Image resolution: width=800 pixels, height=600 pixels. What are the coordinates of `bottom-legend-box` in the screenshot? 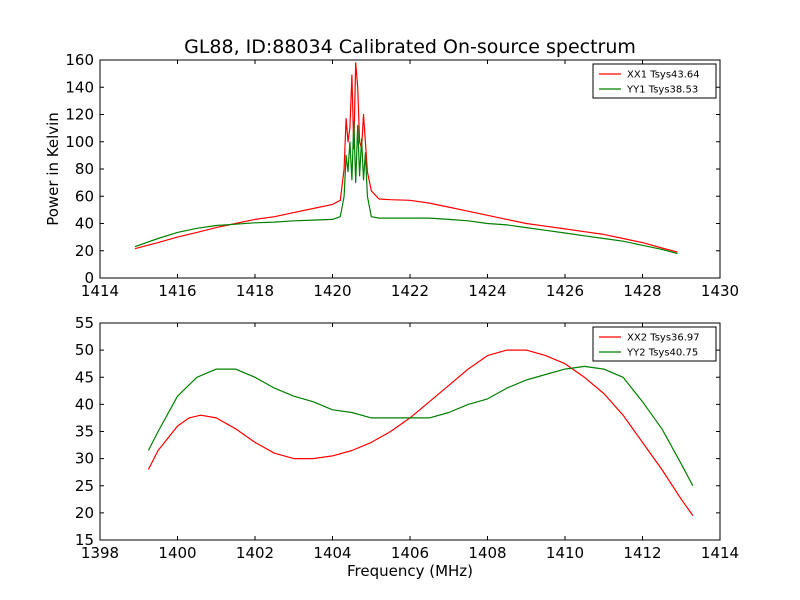 It's located at (654, 344).